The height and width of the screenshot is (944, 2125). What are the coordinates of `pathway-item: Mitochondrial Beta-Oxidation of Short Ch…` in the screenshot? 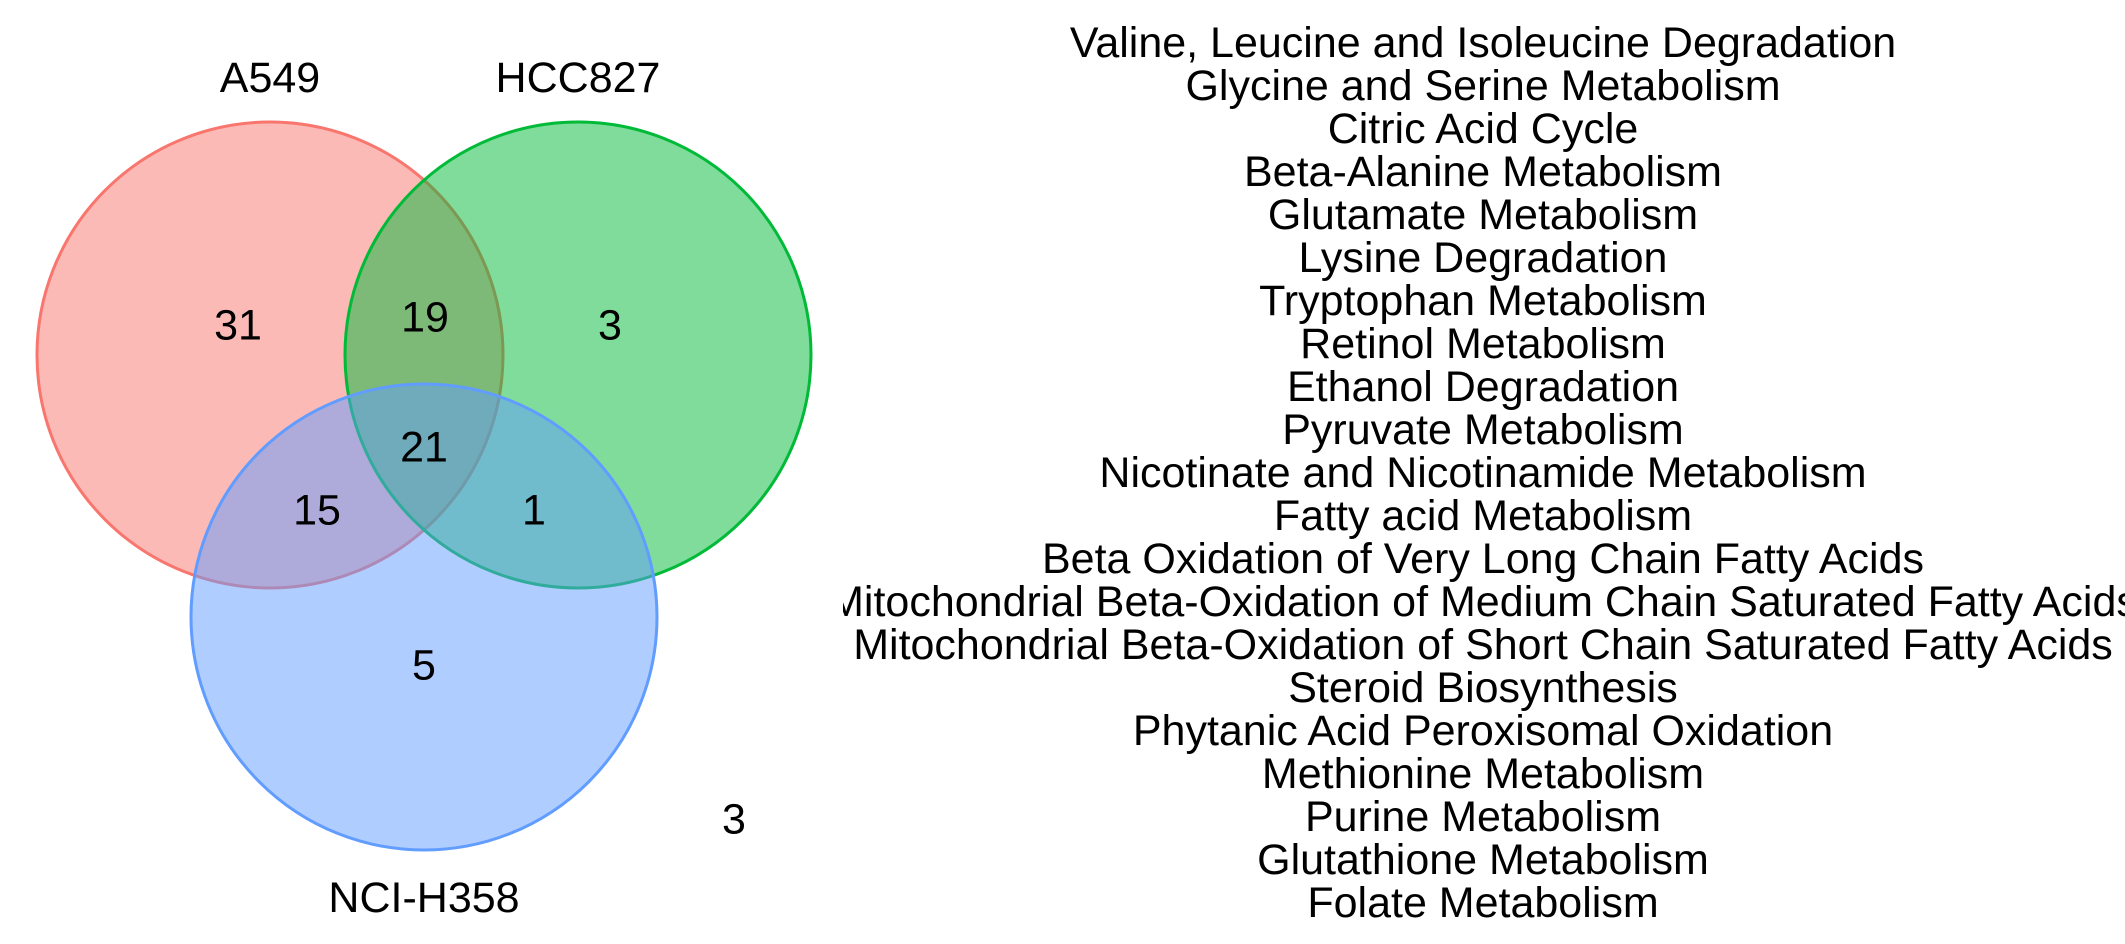 It's located at (1483, 645).